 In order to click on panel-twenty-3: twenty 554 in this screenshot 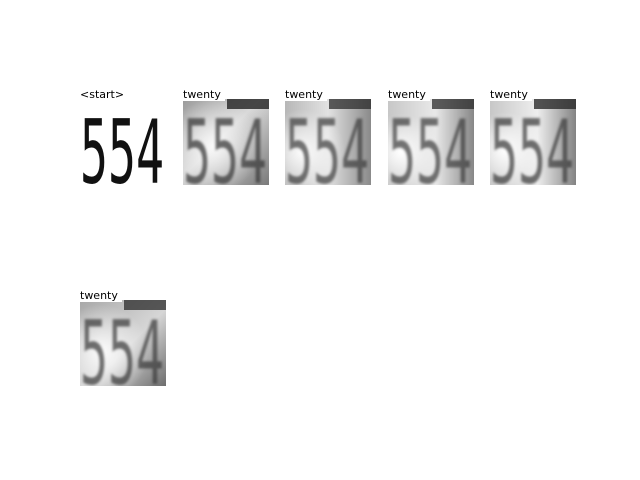, I will do `click(431, 136)`.